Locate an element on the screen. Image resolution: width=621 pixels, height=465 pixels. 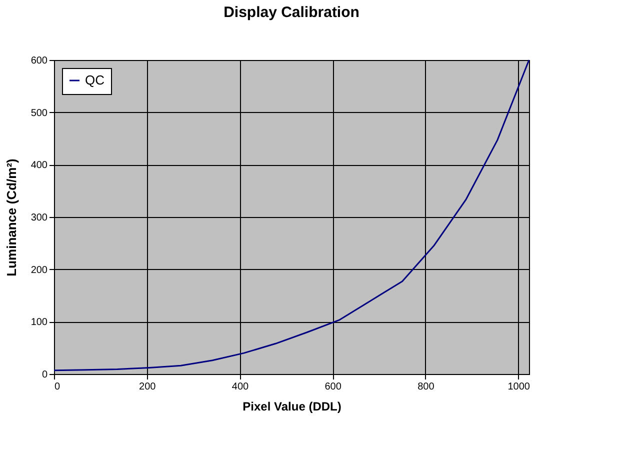
y-tick-label: 500 is located at coordinates (39, 113).